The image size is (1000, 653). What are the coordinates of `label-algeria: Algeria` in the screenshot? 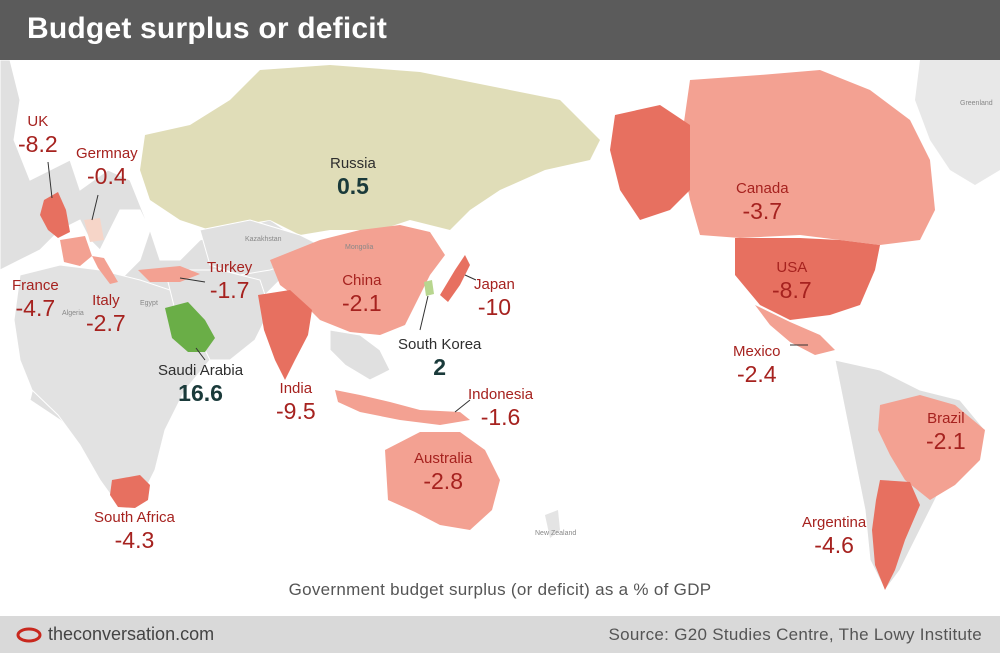 It's located at (73, 313).